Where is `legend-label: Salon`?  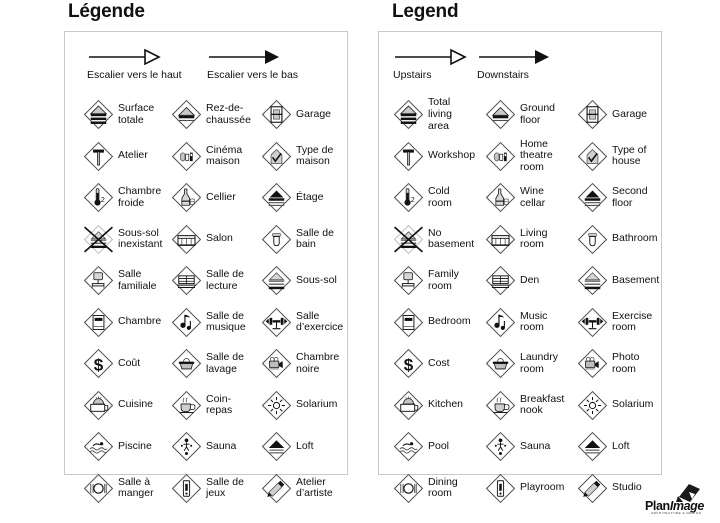
legend-label: Salon is located at coordinates (219, 239).